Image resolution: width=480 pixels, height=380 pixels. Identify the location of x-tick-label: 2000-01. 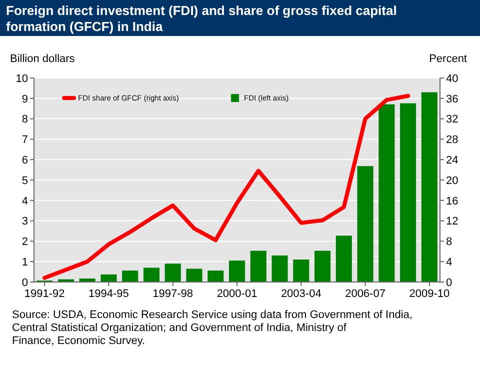
(237, 294).